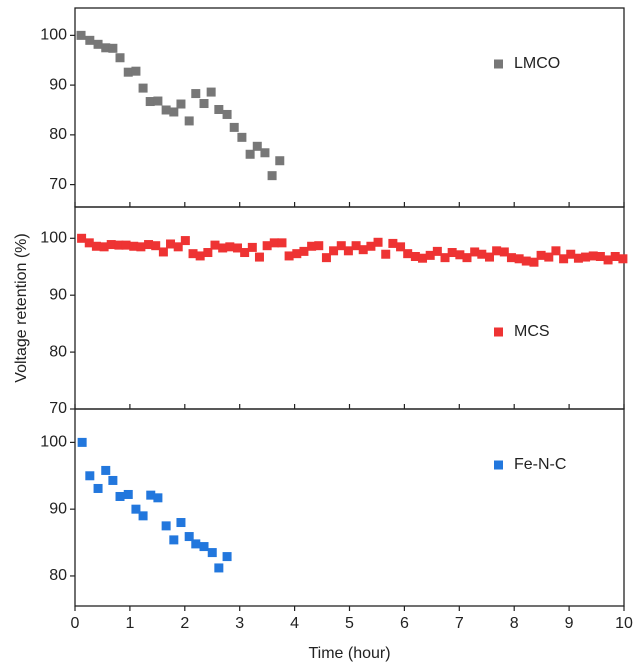 This screenshot has height=666, width=635. What do you see at coordinates (532, 331) in the screenshot?
I see `legend-label: MCS` at bounding box center [532, 331].